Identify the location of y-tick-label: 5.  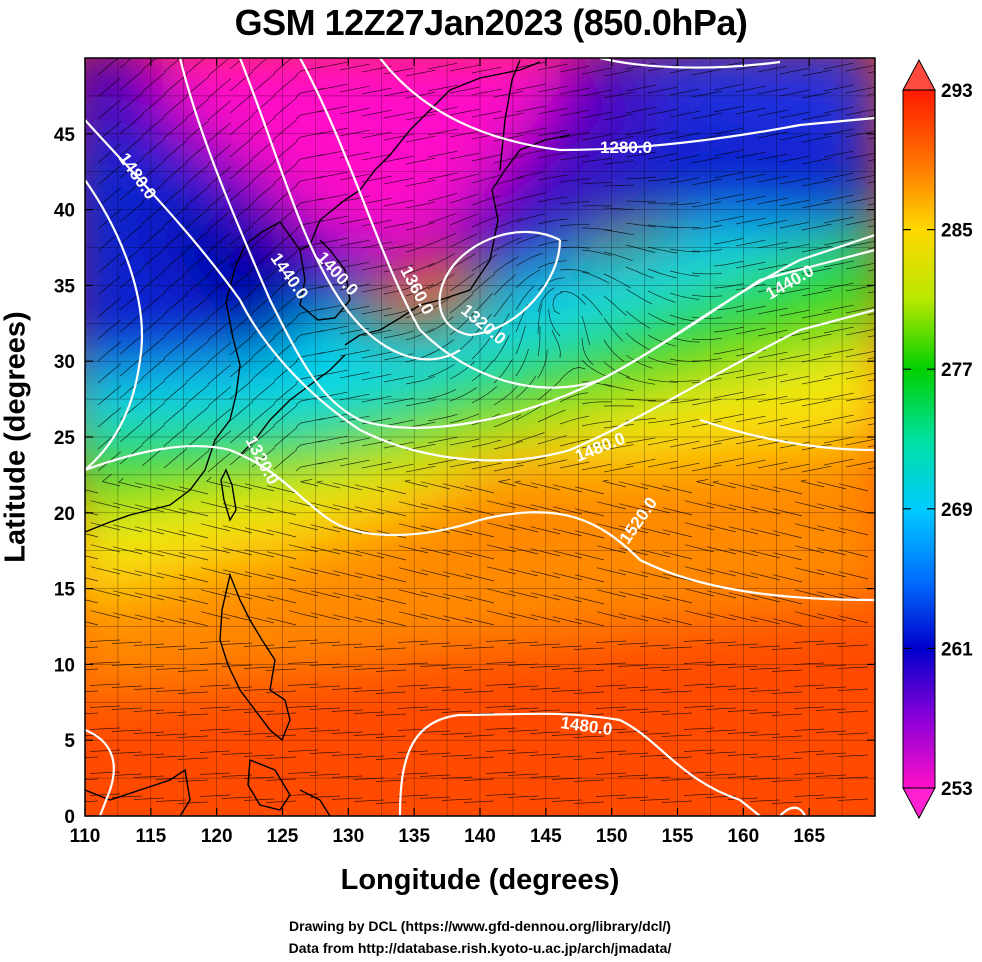
(69, 741).